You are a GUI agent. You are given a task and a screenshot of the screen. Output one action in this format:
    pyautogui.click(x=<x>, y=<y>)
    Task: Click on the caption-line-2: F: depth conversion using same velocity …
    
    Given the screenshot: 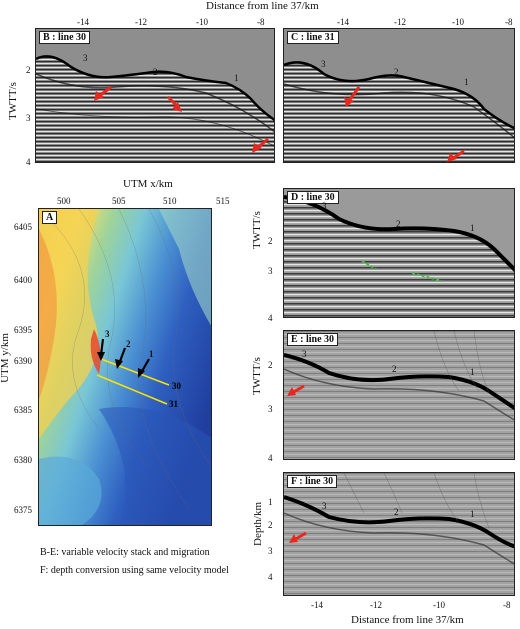 What is the action you would take?
    pyautogui.click(x=134, y=570)
    